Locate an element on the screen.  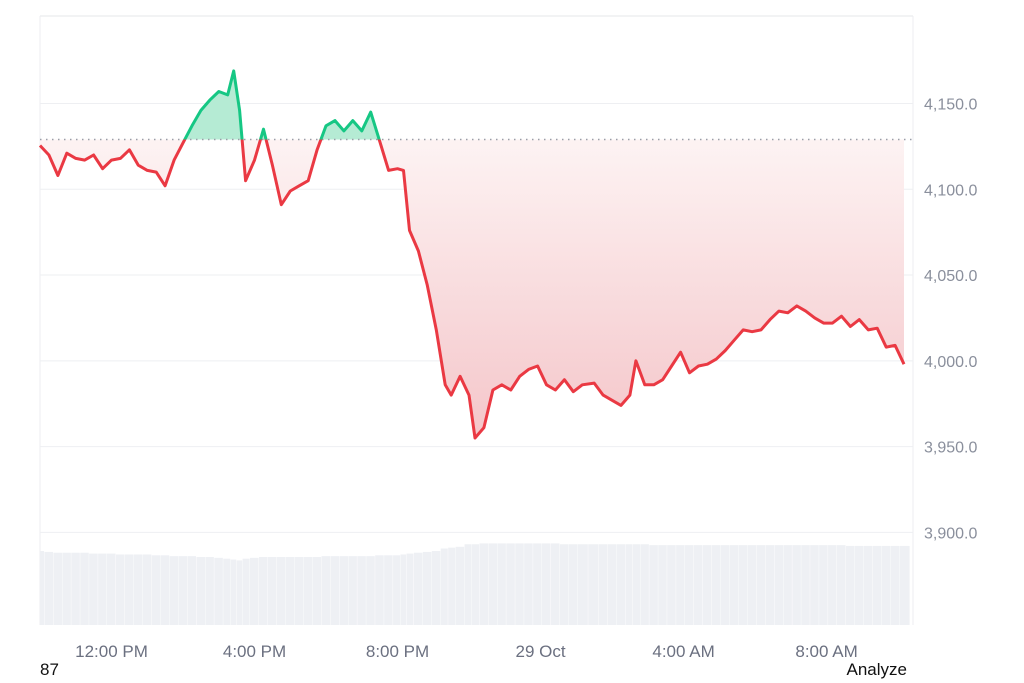
y-tick-label: 4,150.0 is located at coordinates (950, 104).